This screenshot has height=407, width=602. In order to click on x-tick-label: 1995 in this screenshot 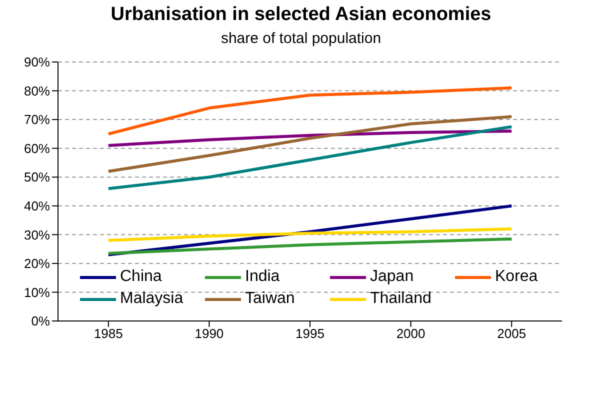, I will do `click(310, 334)`.